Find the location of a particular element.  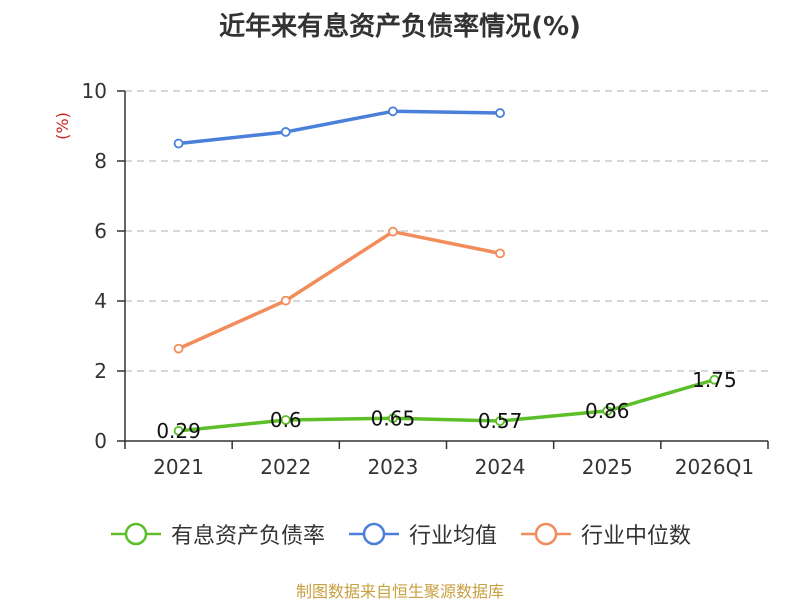

legend-label: 有息资产负债率 is located at coordinates (247, 536).